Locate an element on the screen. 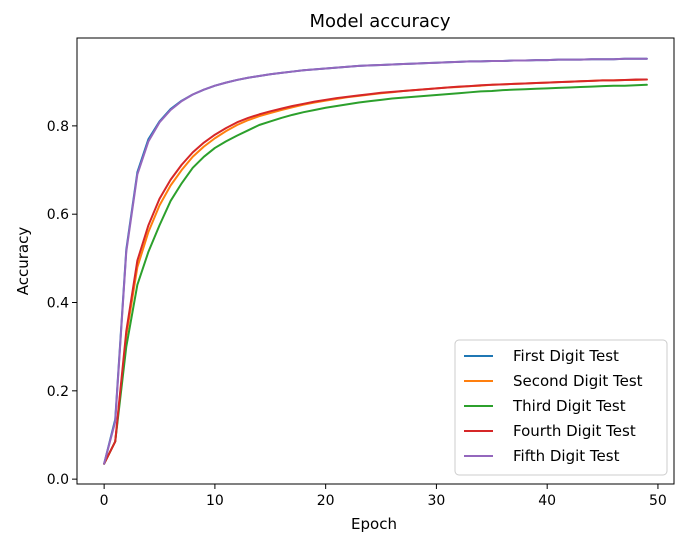 The image size is (692, 542). y-axis-label: Accuracy is located at coordinates (23, 261).